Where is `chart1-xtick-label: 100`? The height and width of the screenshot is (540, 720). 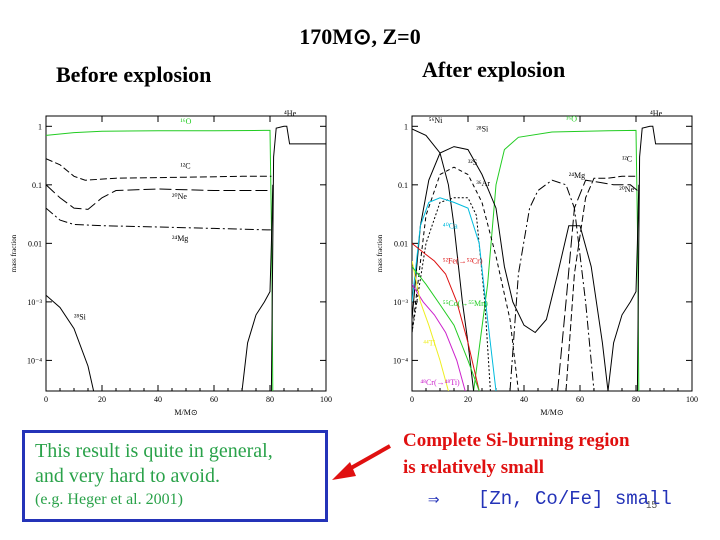
chart1-xtick-label: 100 is located at coordinates (692, 399).